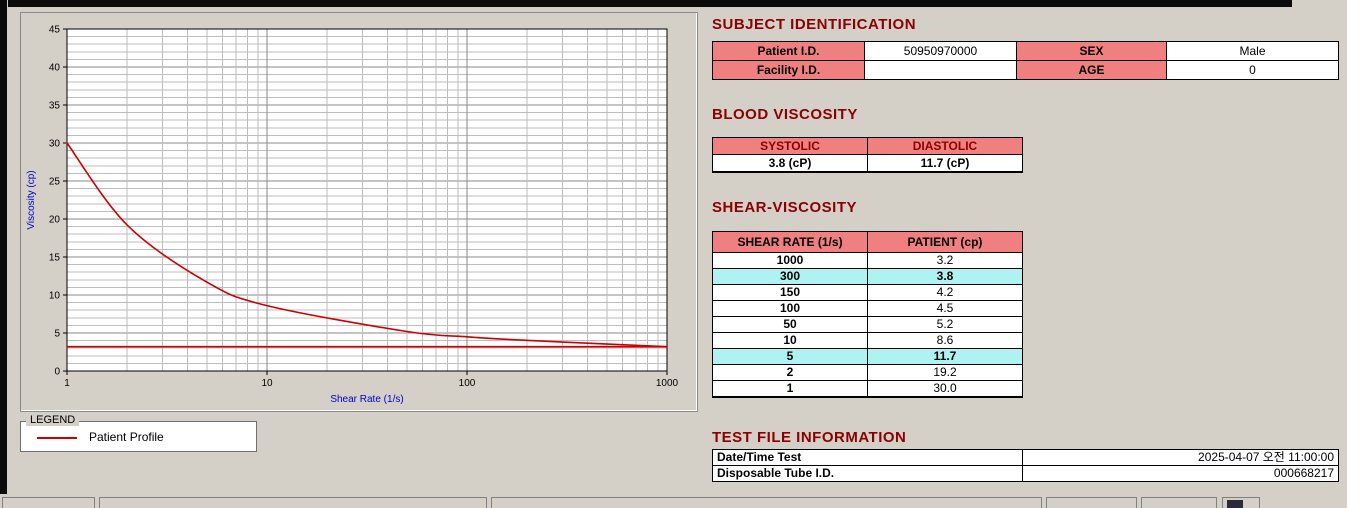  What do you see at coordinates (945, 389) in the screenshot?
I see `patient-viscosity-value: 30.0` at bounding box center [945, 389].